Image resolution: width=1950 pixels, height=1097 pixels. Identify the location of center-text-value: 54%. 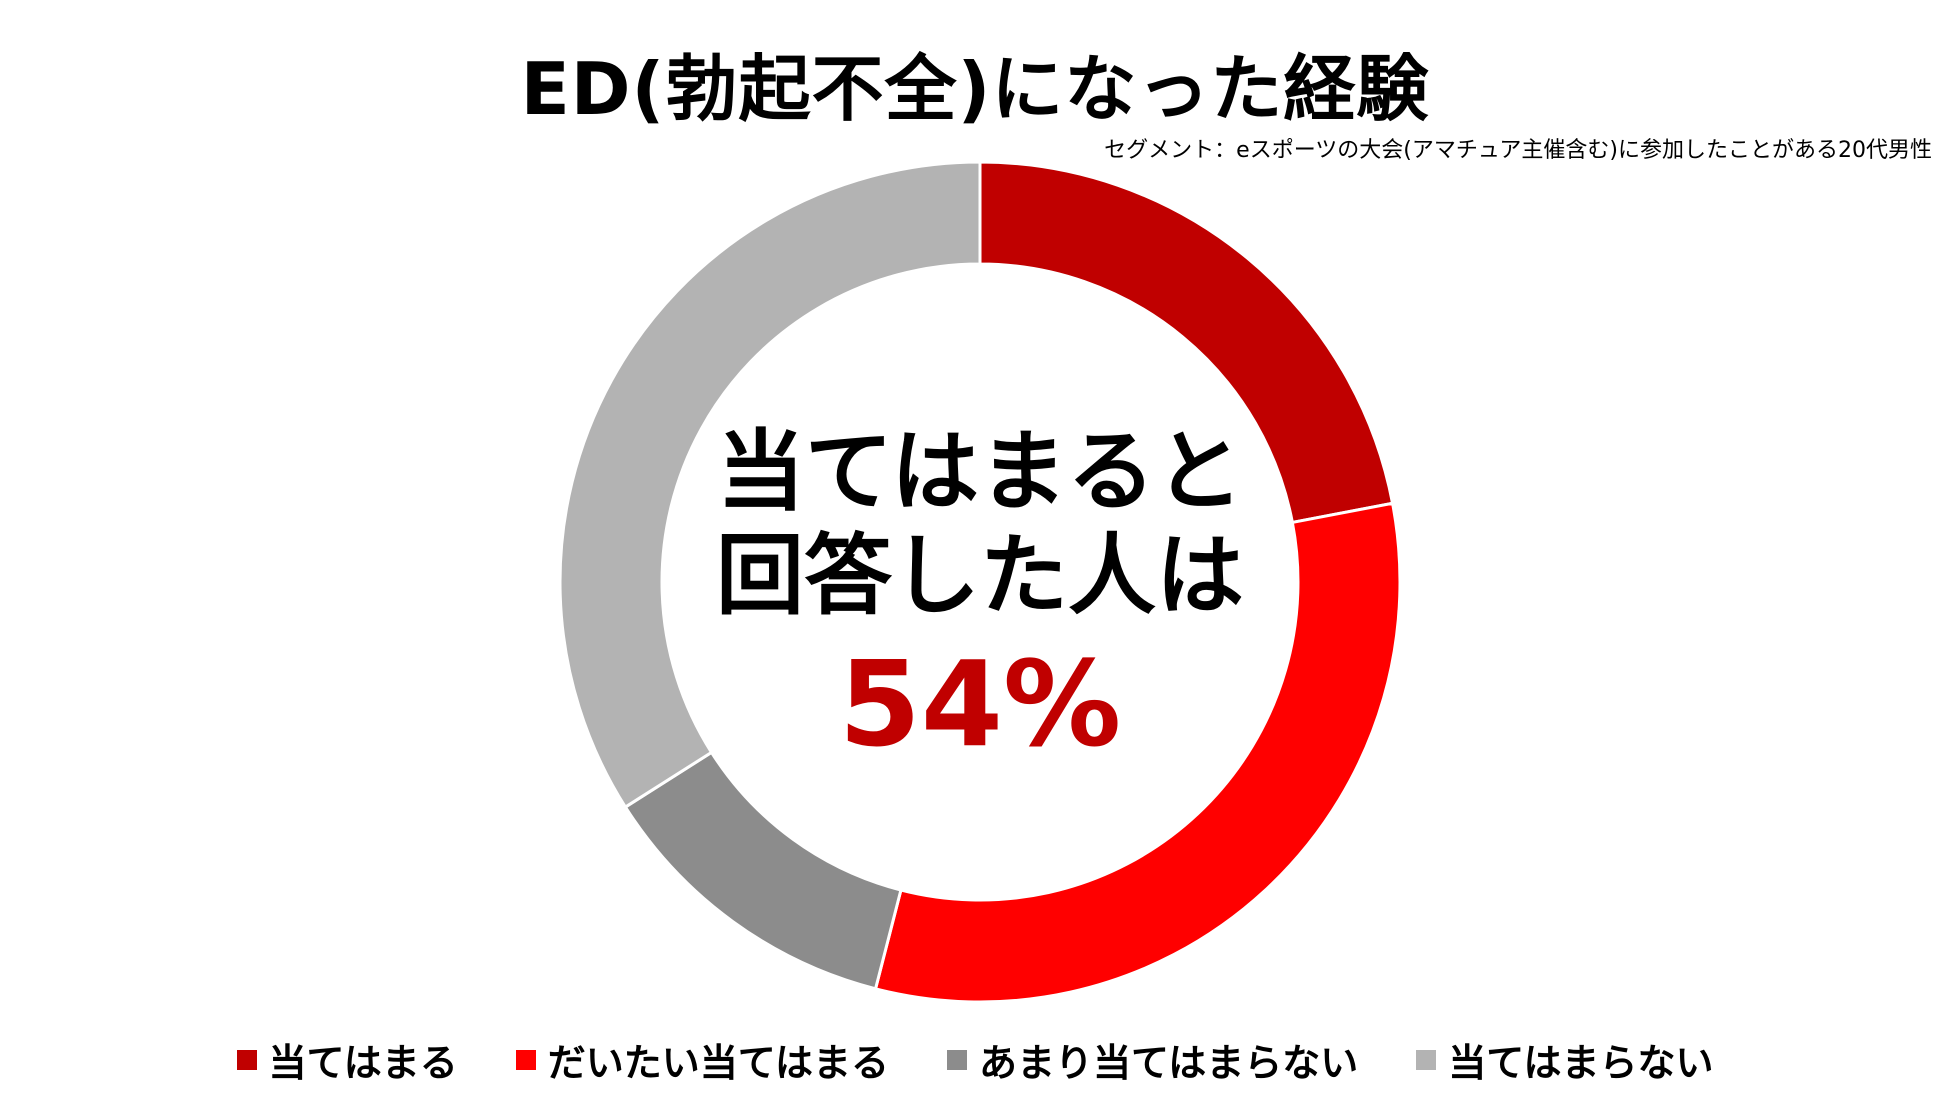
(980, 704).